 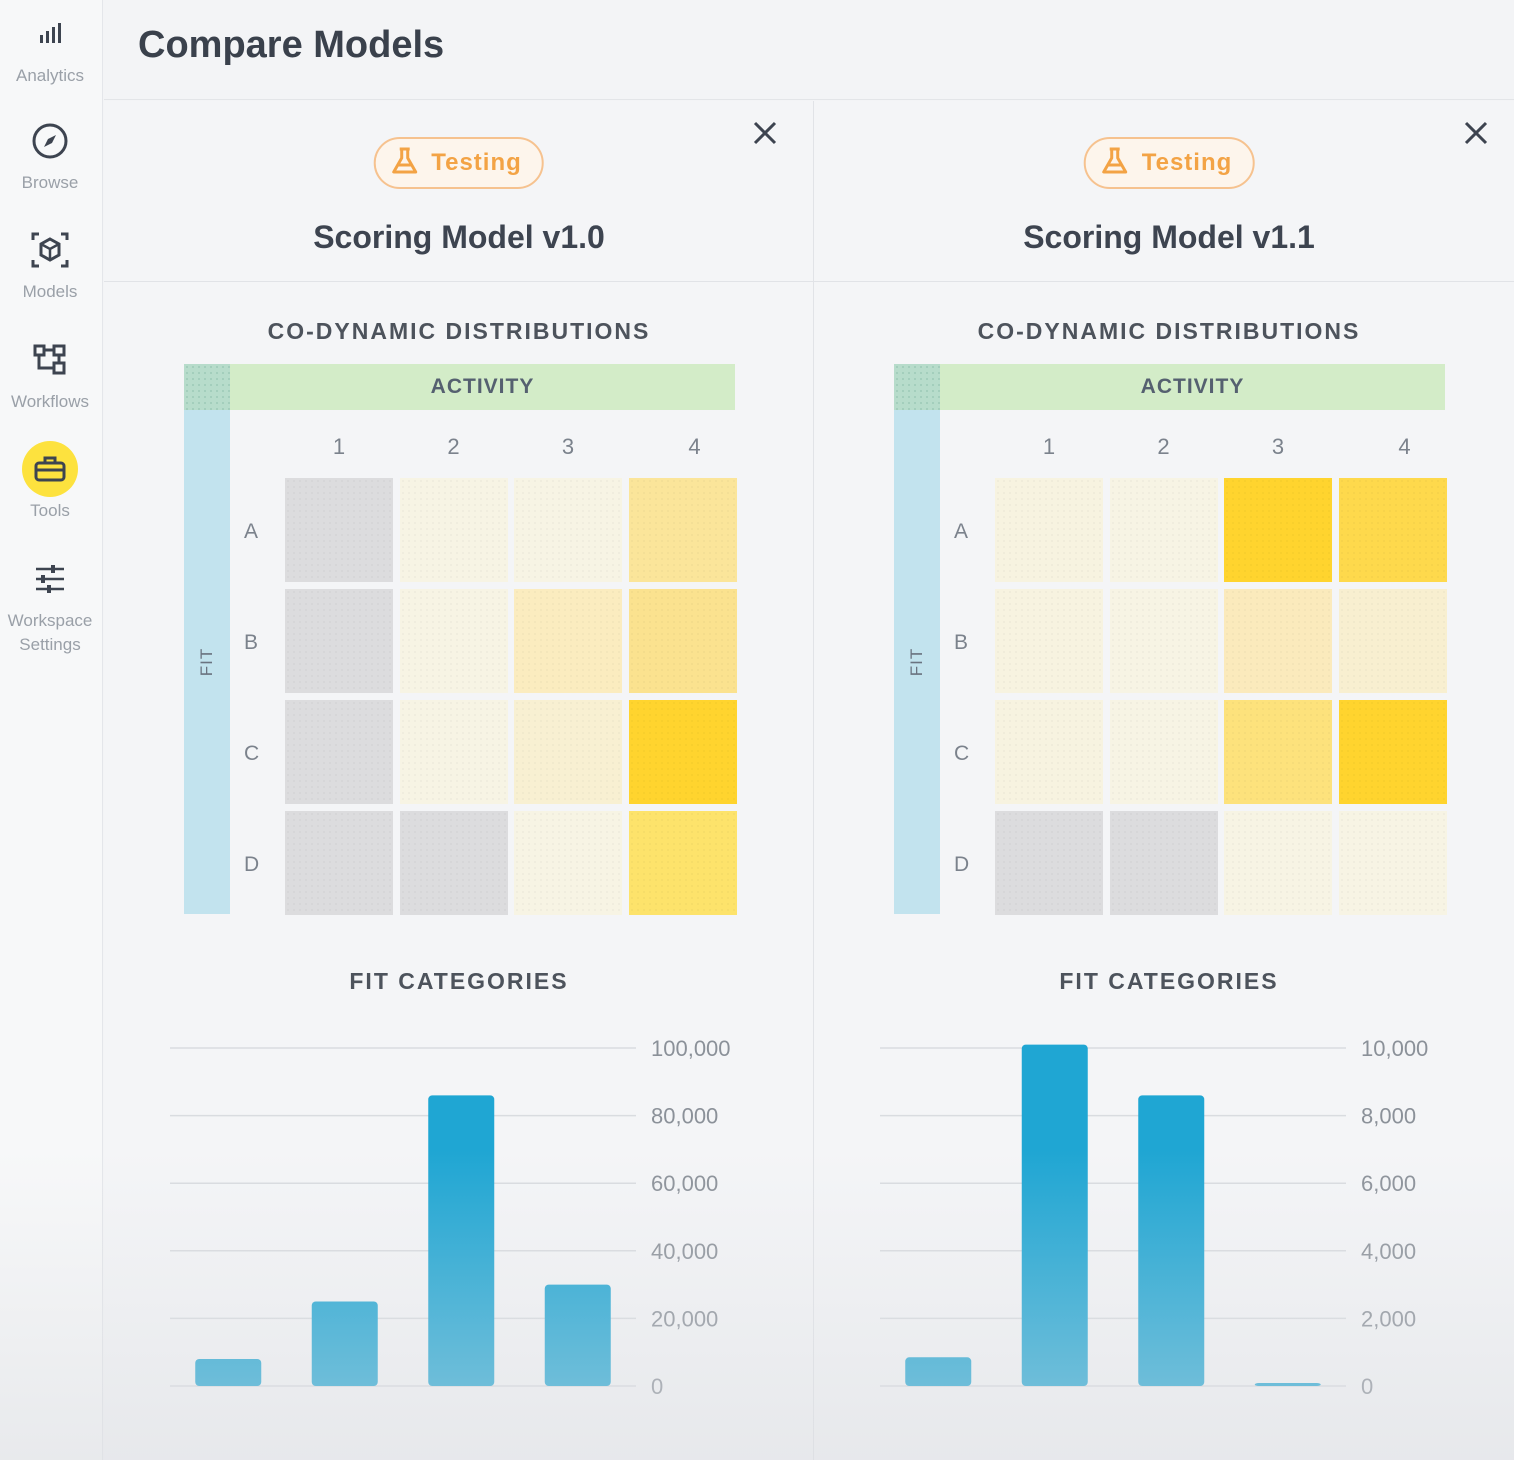 I want to click on y-tick-label: 100,000, so click(x=691, y=1048).